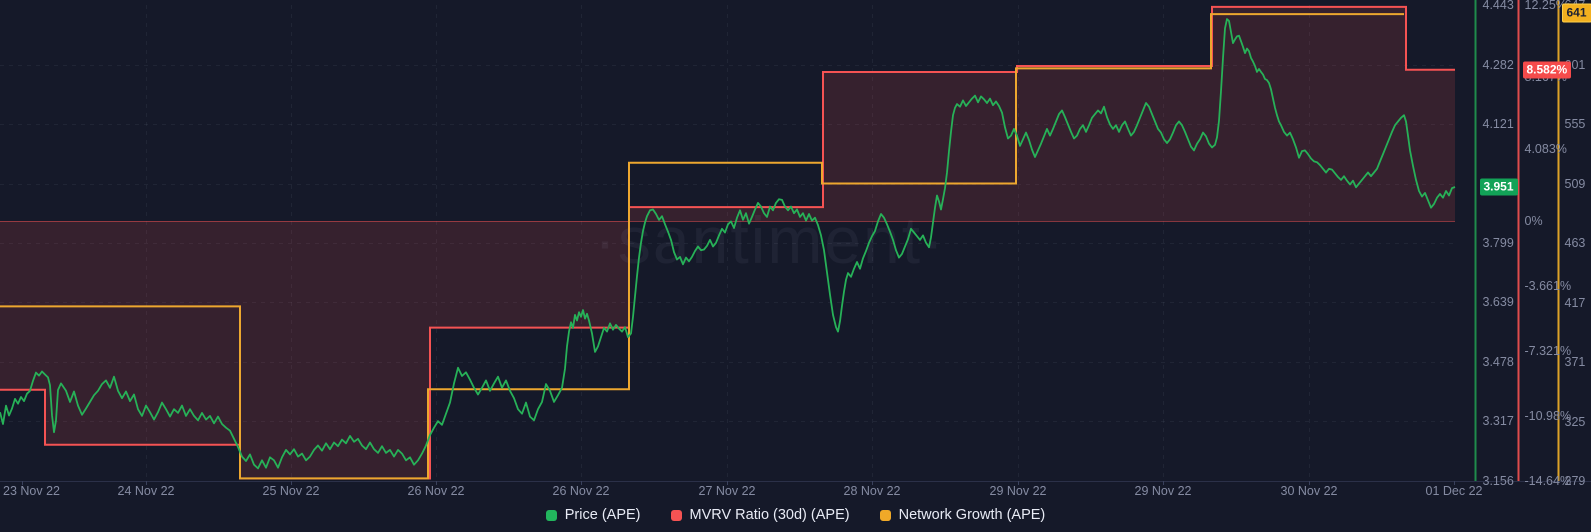 Image resolution: width=1591 pixels, height=532 pixels. Describe the element at coordinates (1498, 6) in the screenshot. I see `price-axis-tick-label: 4.443` at that location.